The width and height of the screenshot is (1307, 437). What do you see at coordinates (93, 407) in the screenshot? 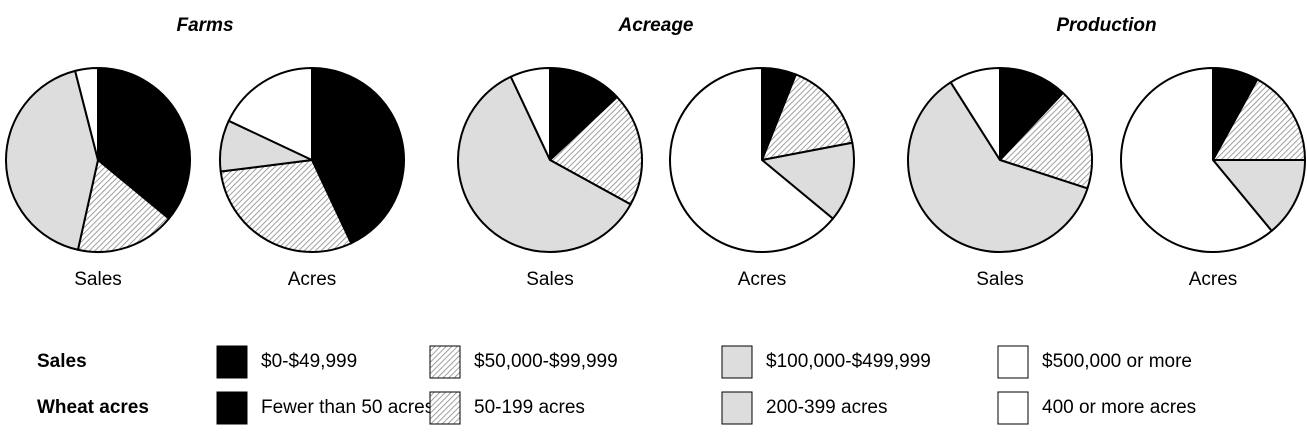
I see `legend-row-title: Wheat acres` at bounding box center [93, 407].